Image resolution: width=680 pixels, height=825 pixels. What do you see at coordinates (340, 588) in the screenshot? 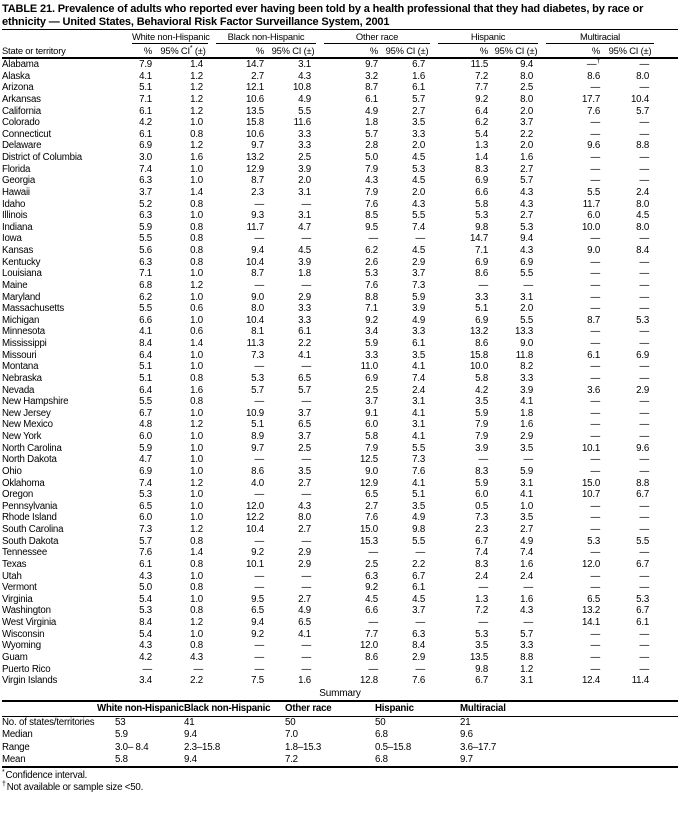
I see `table-row: Vermont 5.0 0.8 — — 9.2 6.1 — — — —` at bounding box center [340, 588].